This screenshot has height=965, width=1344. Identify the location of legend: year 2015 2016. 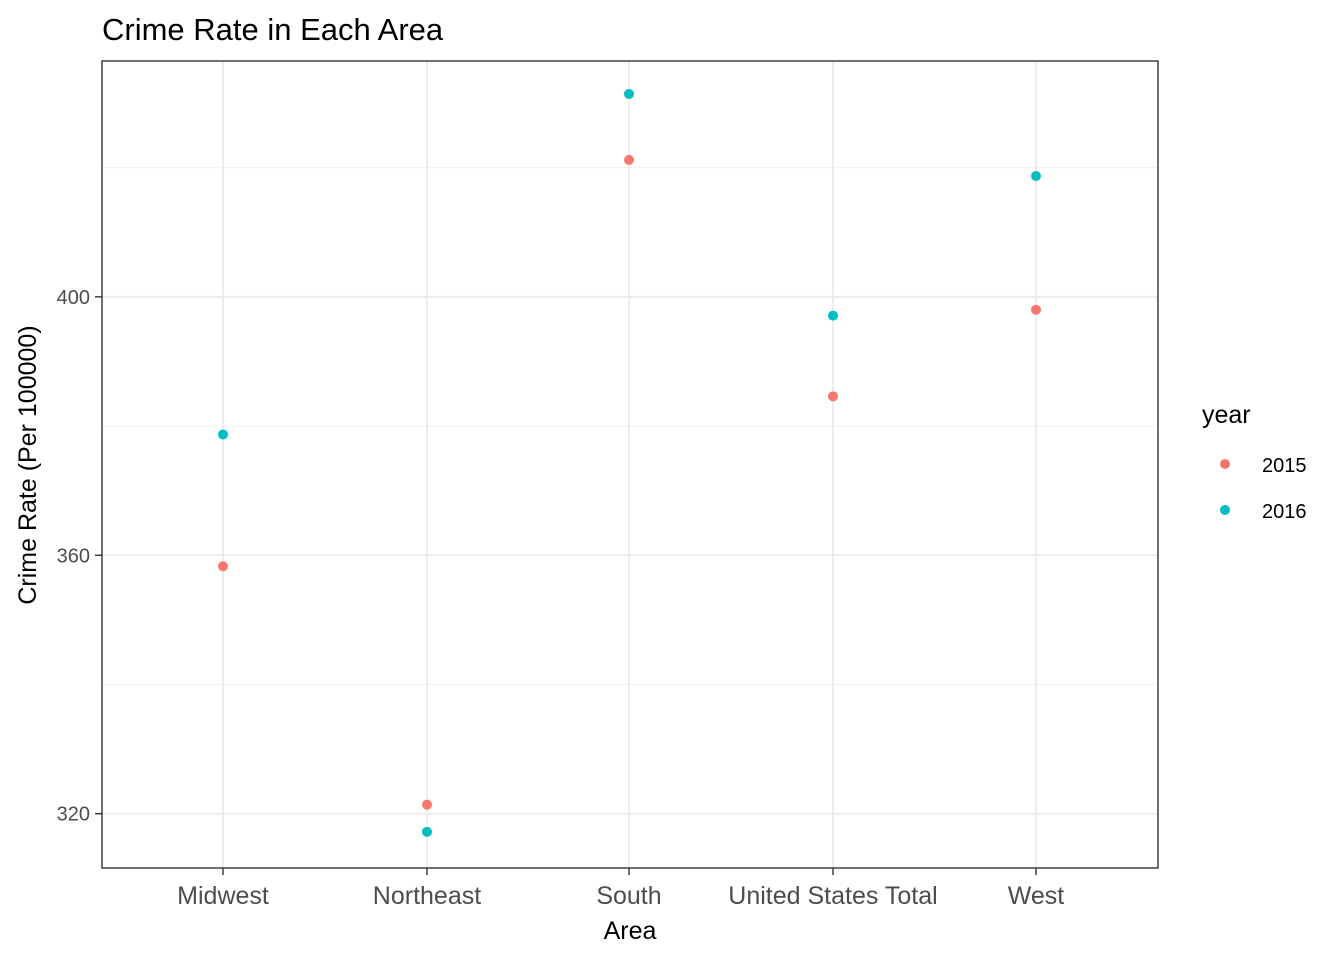
(1254, 462).